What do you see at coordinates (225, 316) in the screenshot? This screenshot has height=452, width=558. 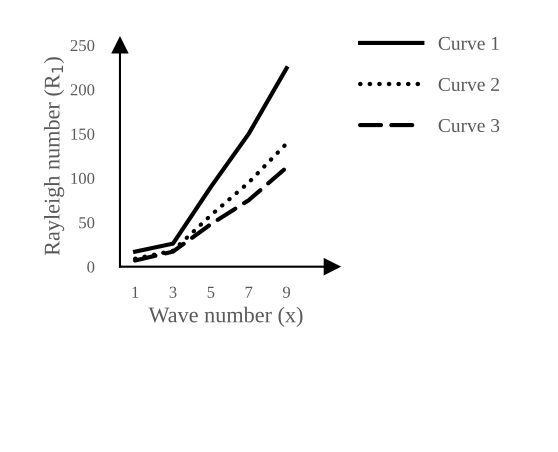 I see `x-axis-title: Wave number (x)` at bounding box center [225, 316].